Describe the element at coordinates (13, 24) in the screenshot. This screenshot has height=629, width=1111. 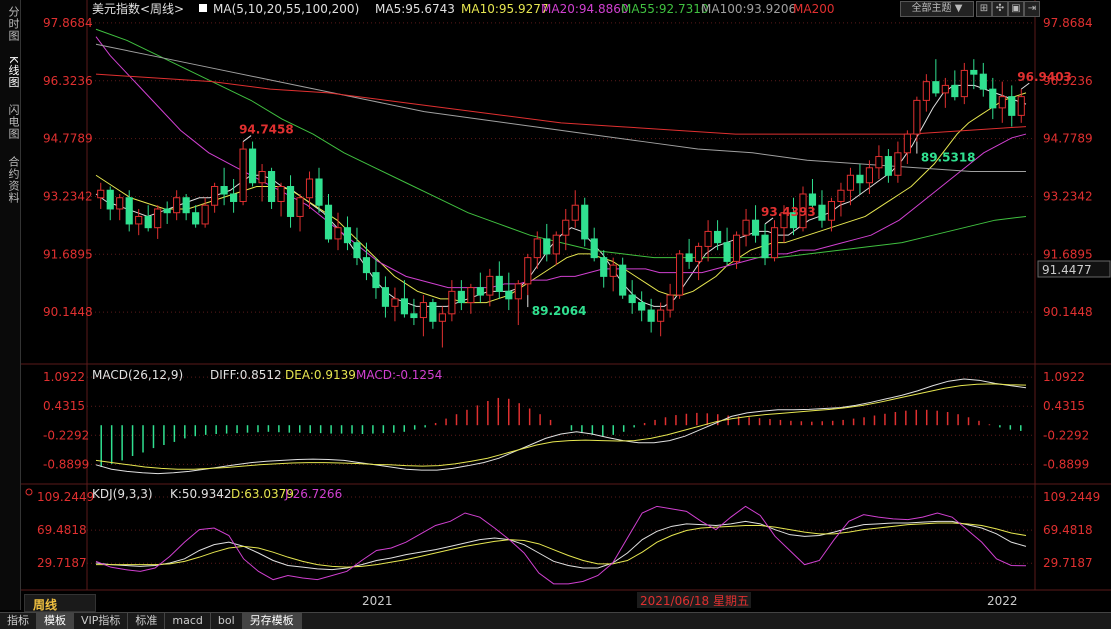
I see `sidebar-tab-timeshare: 分时图` at that location.